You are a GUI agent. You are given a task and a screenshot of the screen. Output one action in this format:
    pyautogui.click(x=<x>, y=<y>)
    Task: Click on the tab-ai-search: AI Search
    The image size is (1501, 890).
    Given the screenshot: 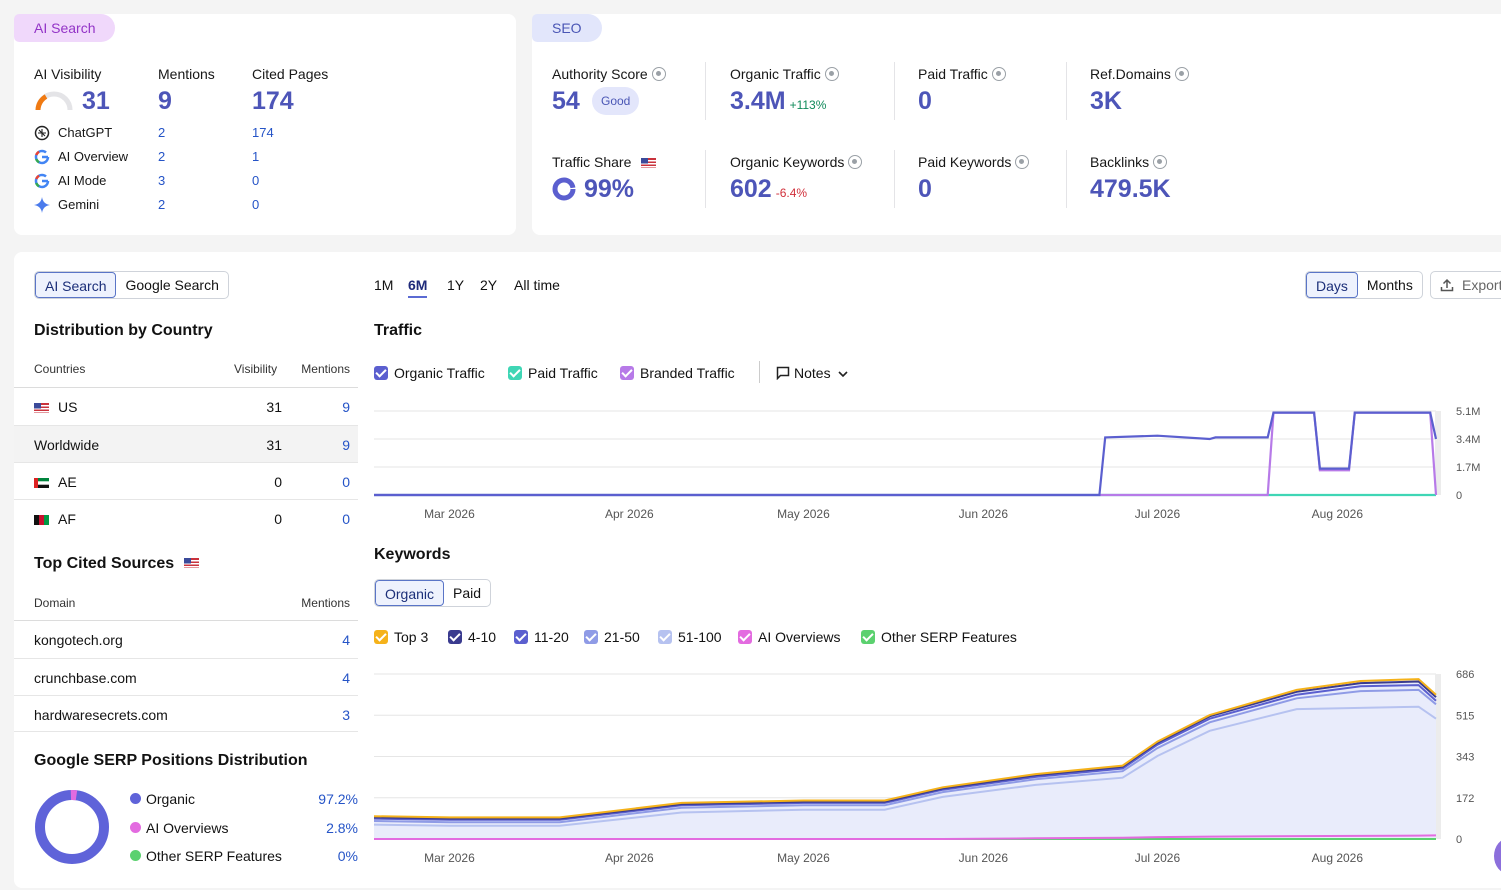 What is the action you would take?
    pyautogui.click(x=76, y=285)
    